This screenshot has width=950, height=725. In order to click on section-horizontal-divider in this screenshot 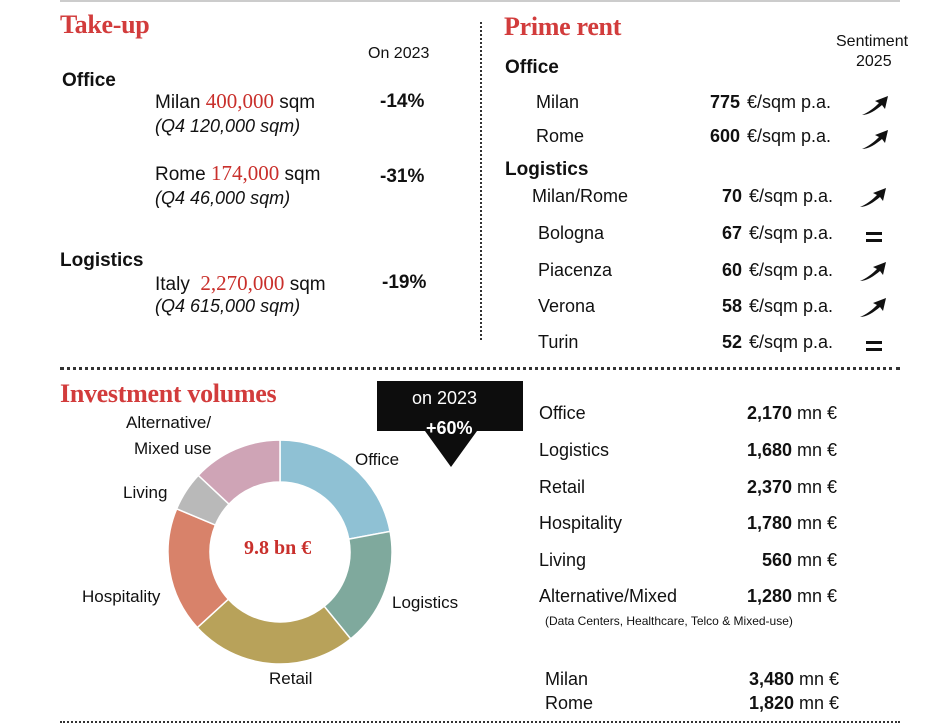, I will do `click(480, 368)`.